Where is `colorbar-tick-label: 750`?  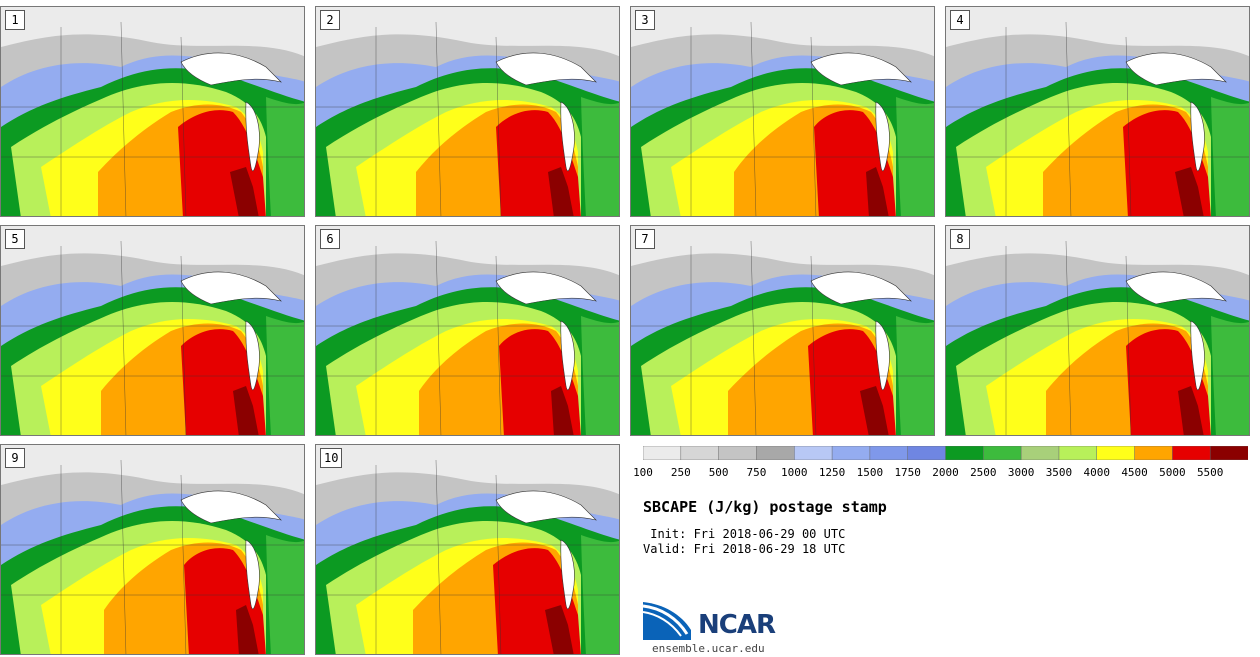
colorbar-tick-label: 750 is located at coordinates (756, 472).